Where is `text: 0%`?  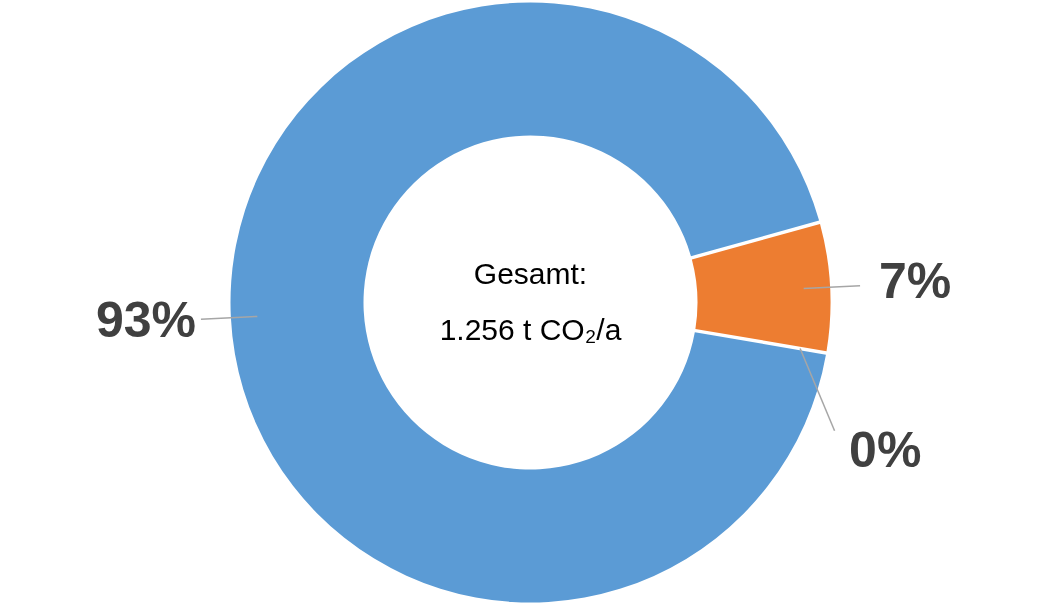
text: 0% is located at coordinates (885, 450).